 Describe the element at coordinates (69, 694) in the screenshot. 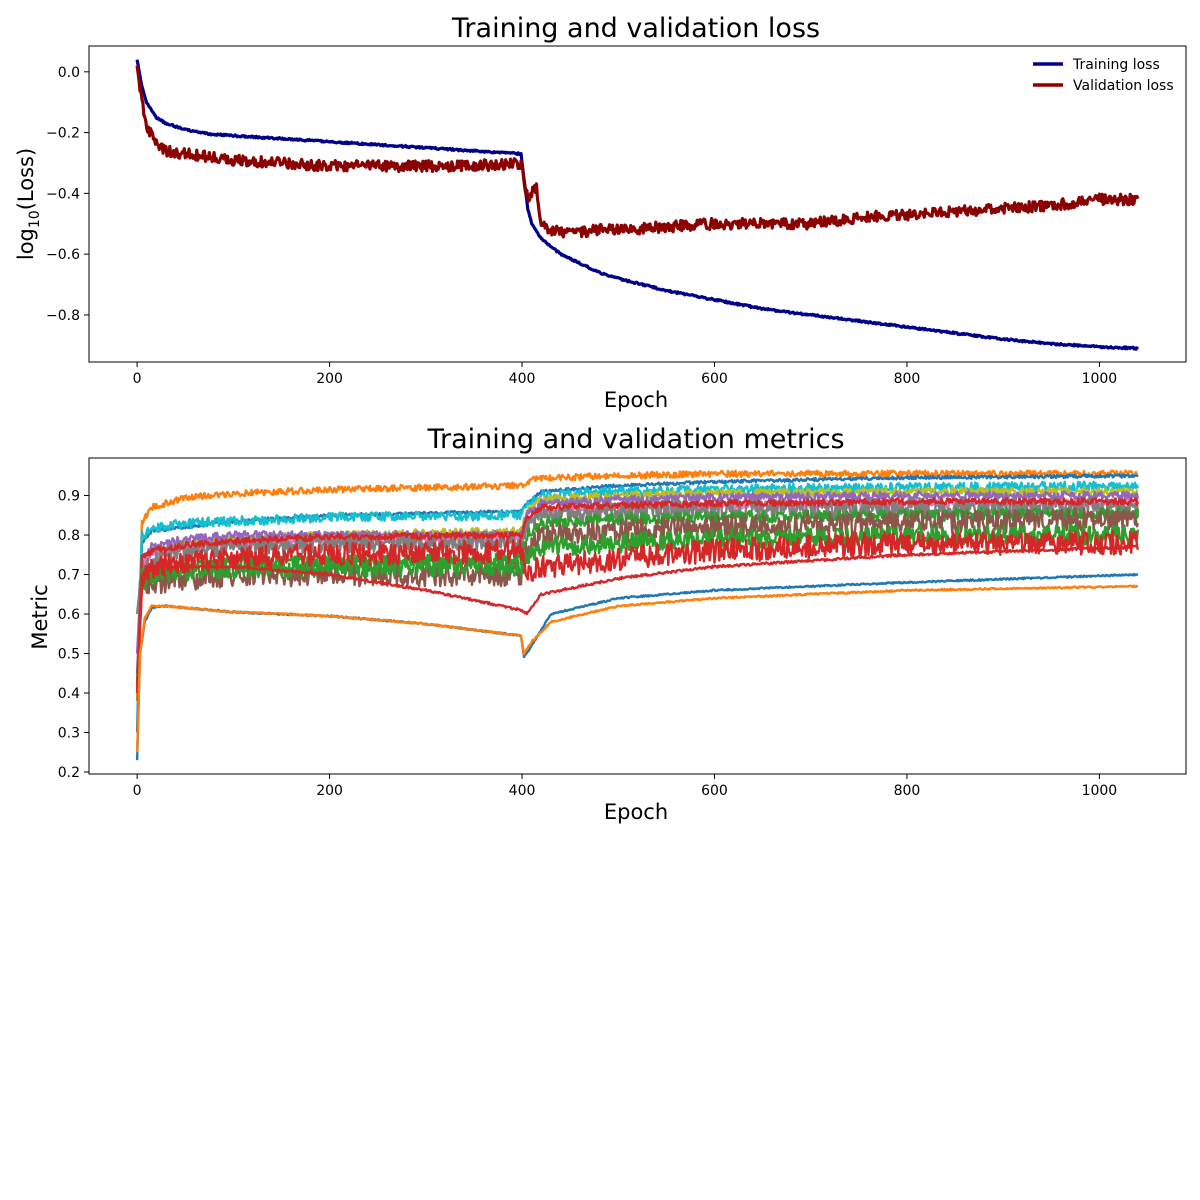

I see `metrics-y-tick-label: 0.4` at that location.